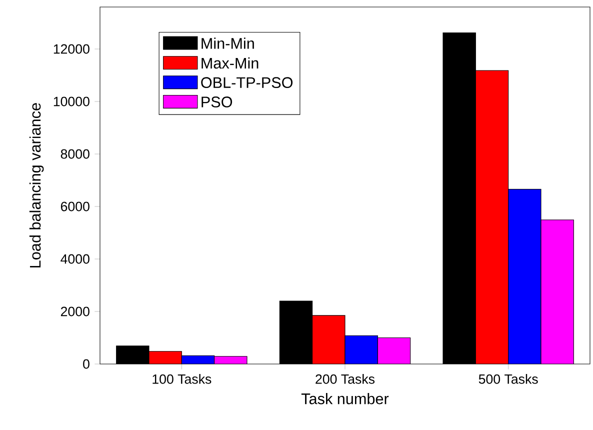 This screenshot has height=430, width=593. What do you see at coordinates (508, 379) in the screenshot?
I see `x-tick-label: 500 Tasks` at bounding box center [508, 379].